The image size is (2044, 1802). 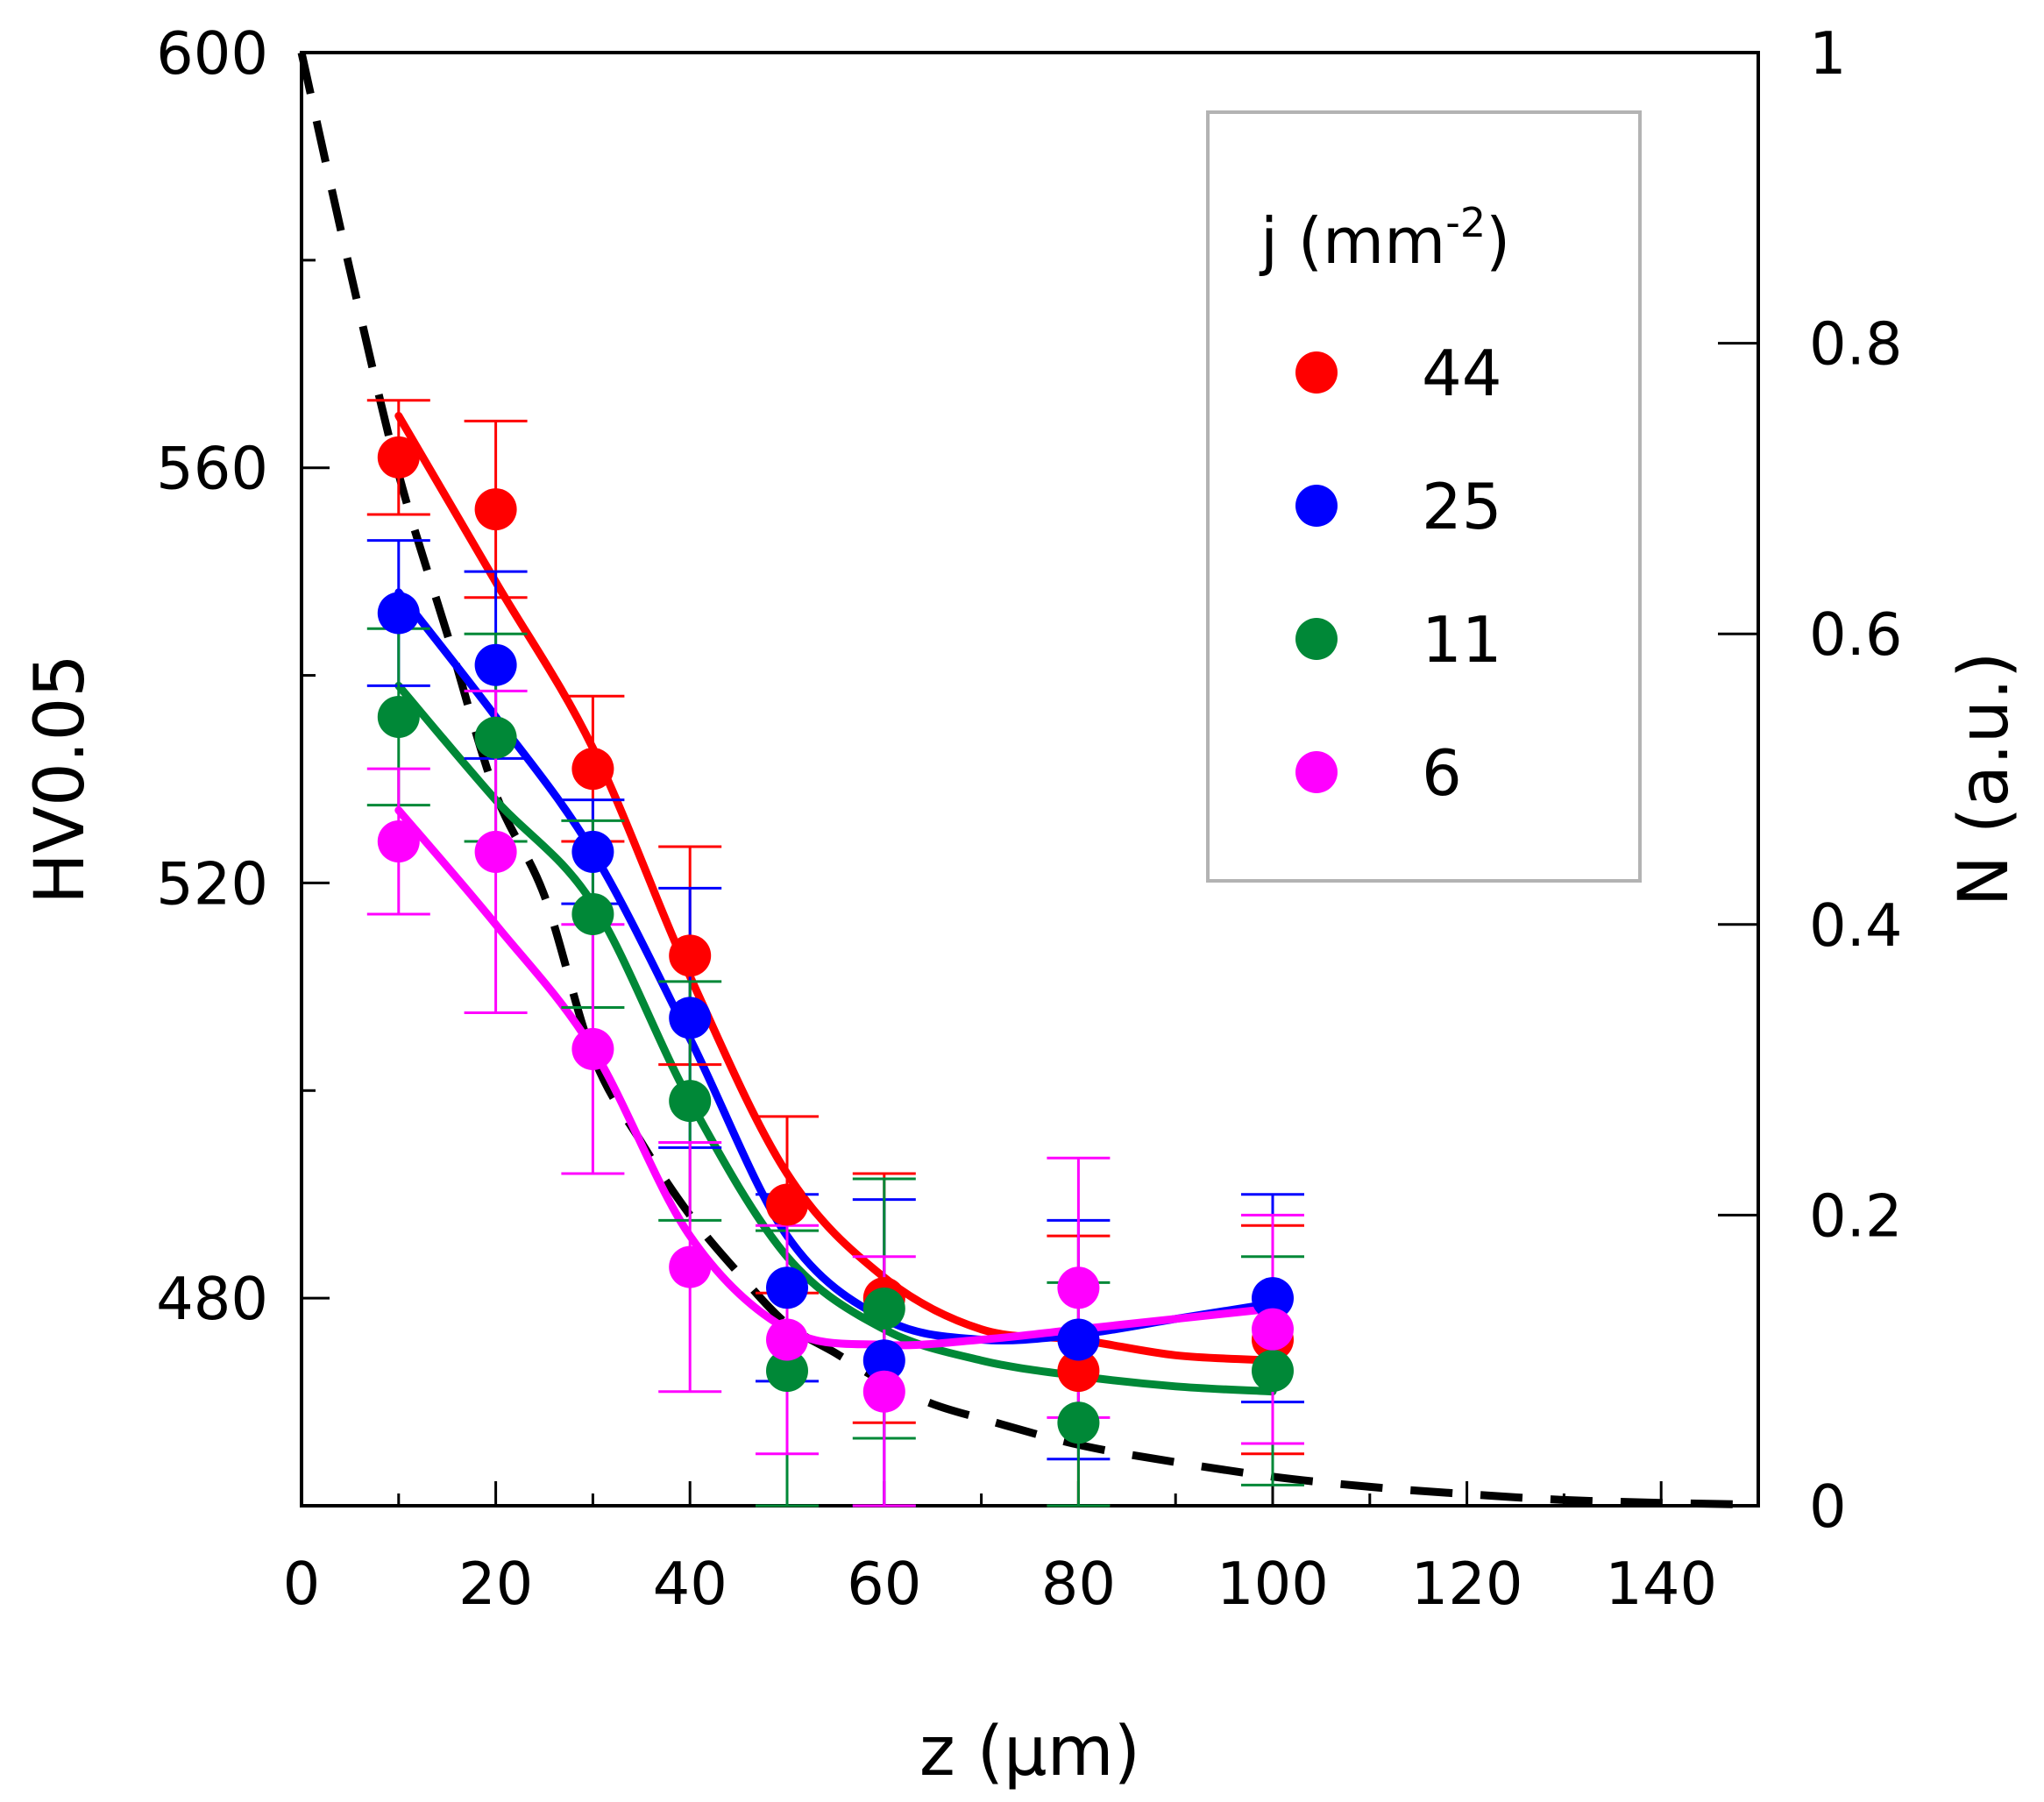 I want to click on legend-items: 44 25 11 6, so click(x=1398, y=574).